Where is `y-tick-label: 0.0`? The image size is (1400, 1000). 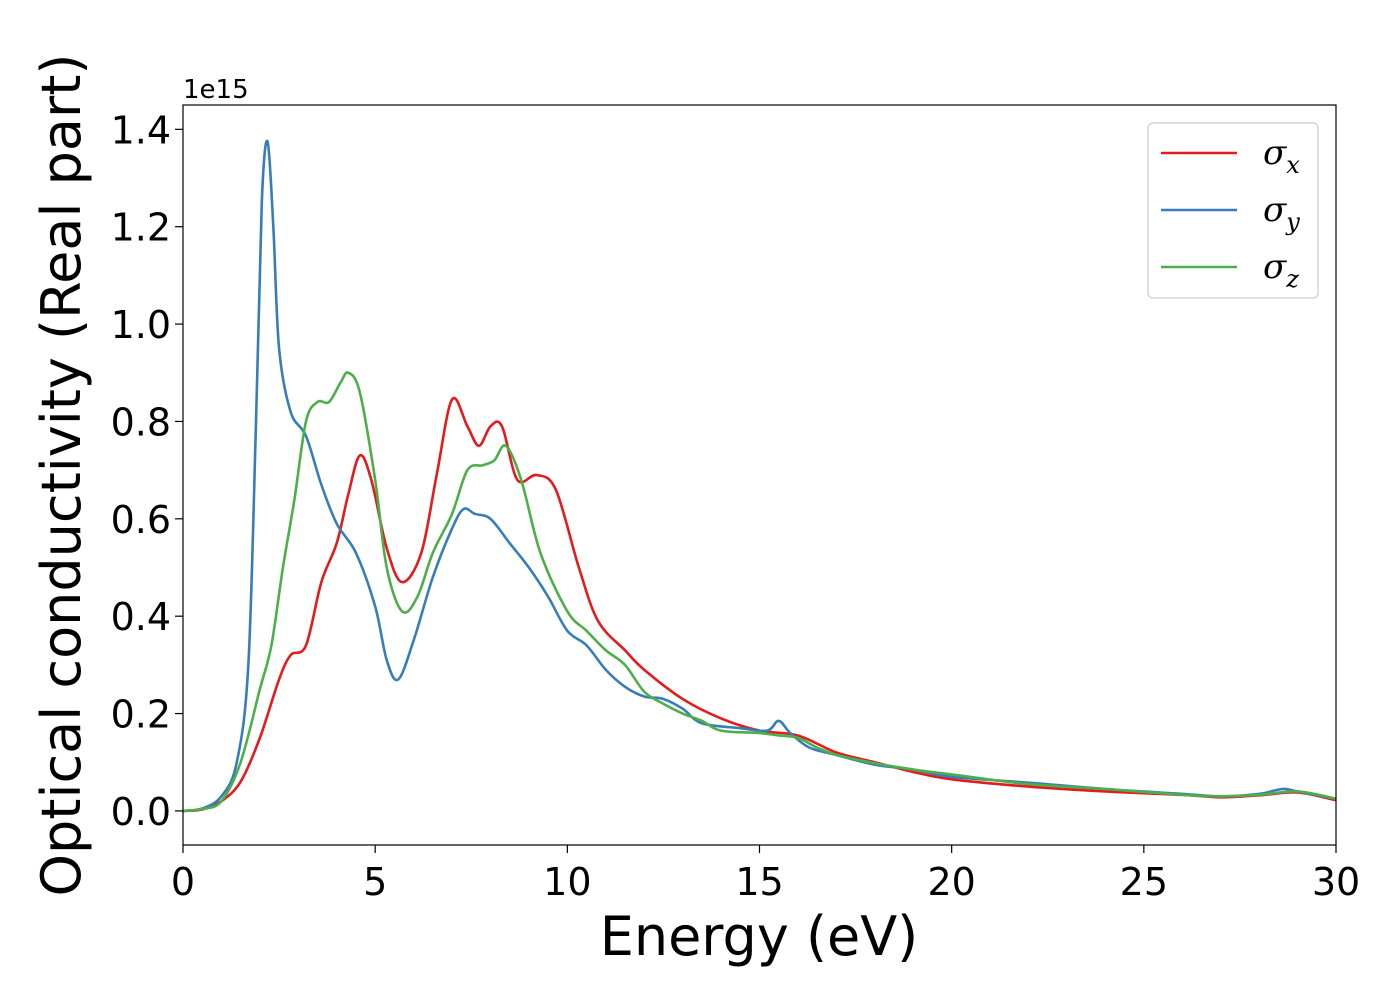
y-tick-label: 0.0 is located at coordinates (141, 812).